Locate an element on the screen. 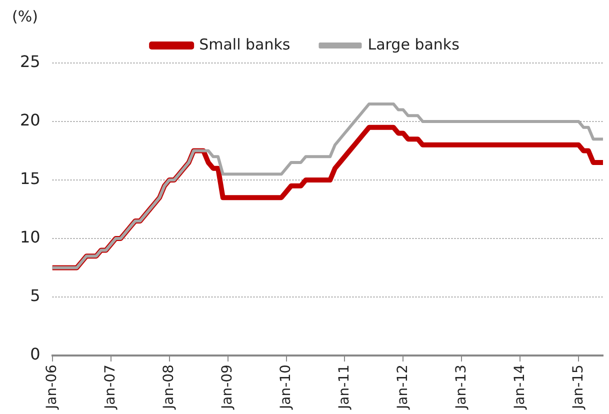 The height and width of the screenshot is (414, 609). y-tick-label: 10 is located at coordinates (30, 237).